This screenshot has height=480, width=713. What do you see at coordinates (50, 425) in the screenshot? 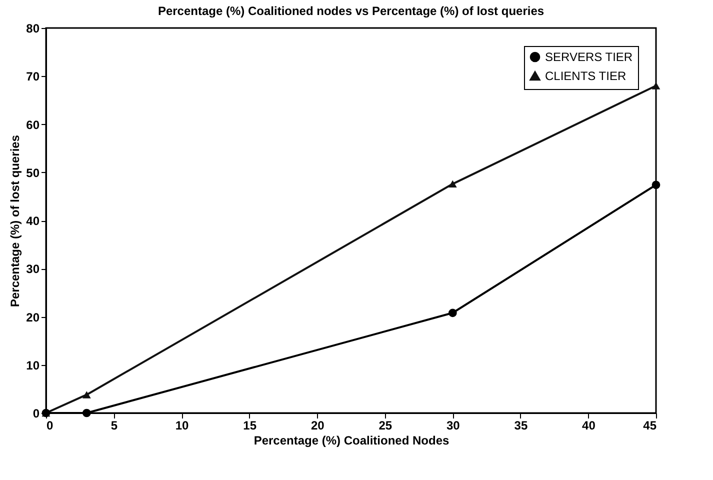
I see `x-tick-label: 0` at bounding box center [50, 425].